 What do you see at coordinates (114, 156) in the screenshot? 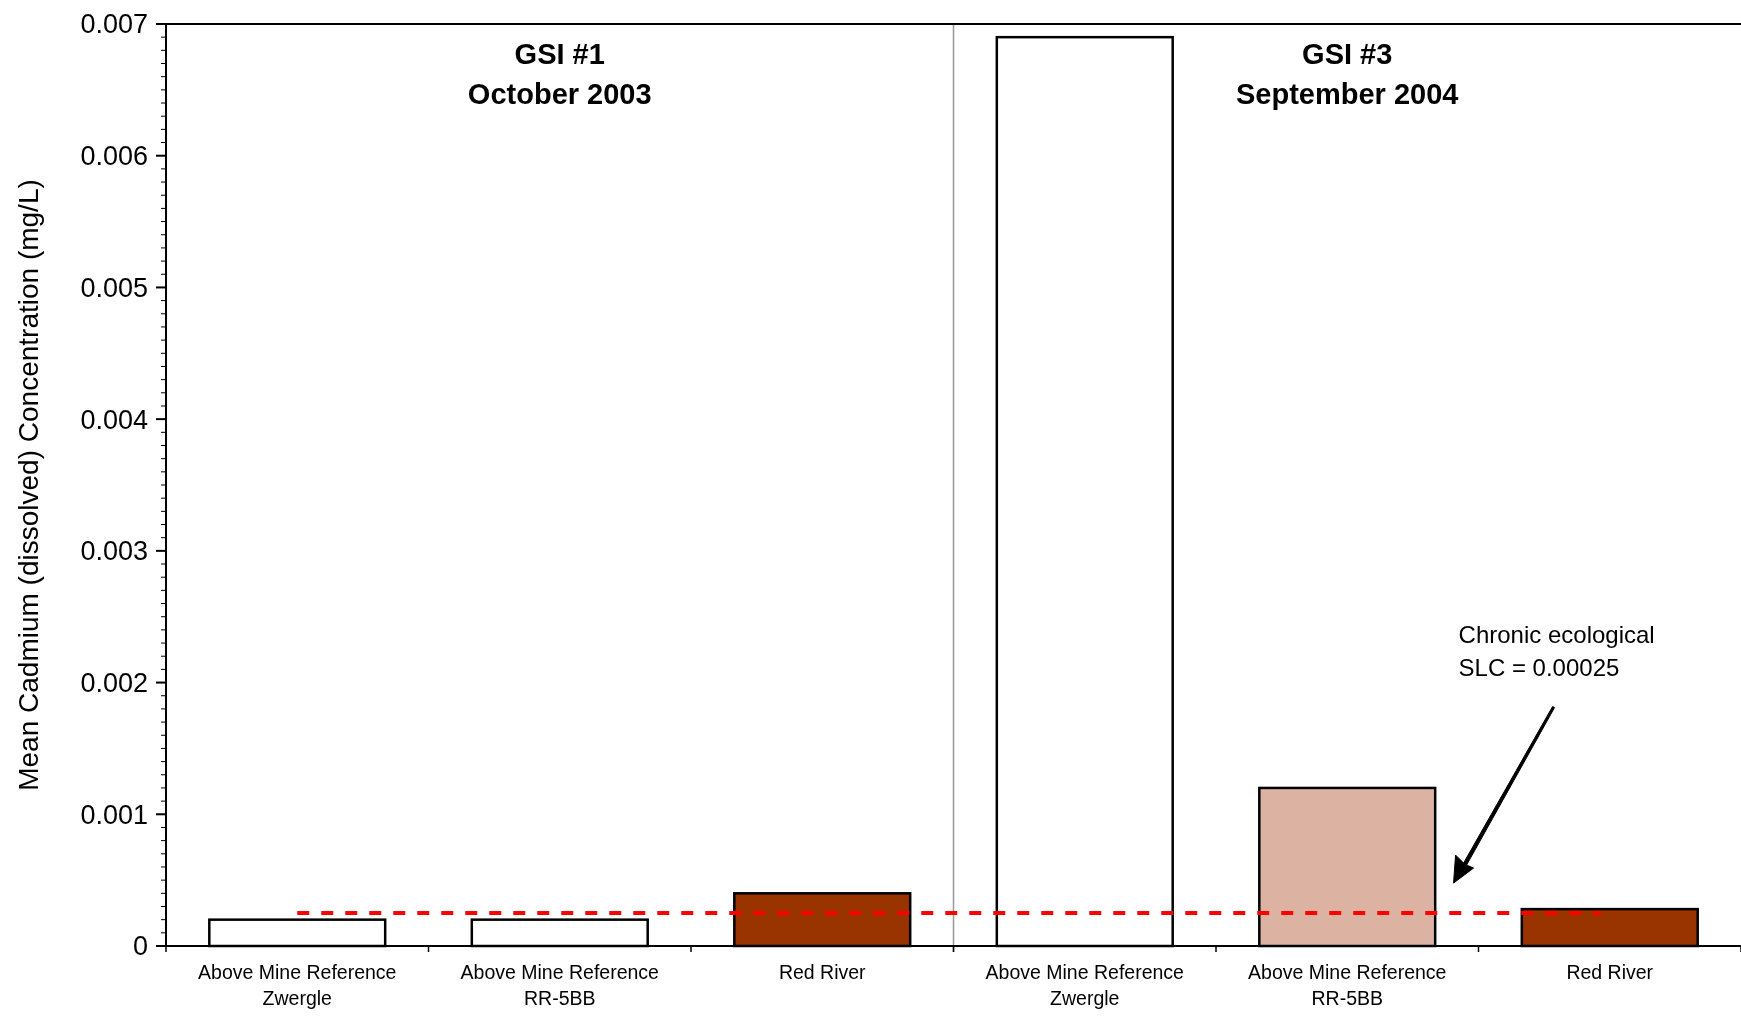
I see `y-tick-label: 0.006` at bounding box center [114, 156].